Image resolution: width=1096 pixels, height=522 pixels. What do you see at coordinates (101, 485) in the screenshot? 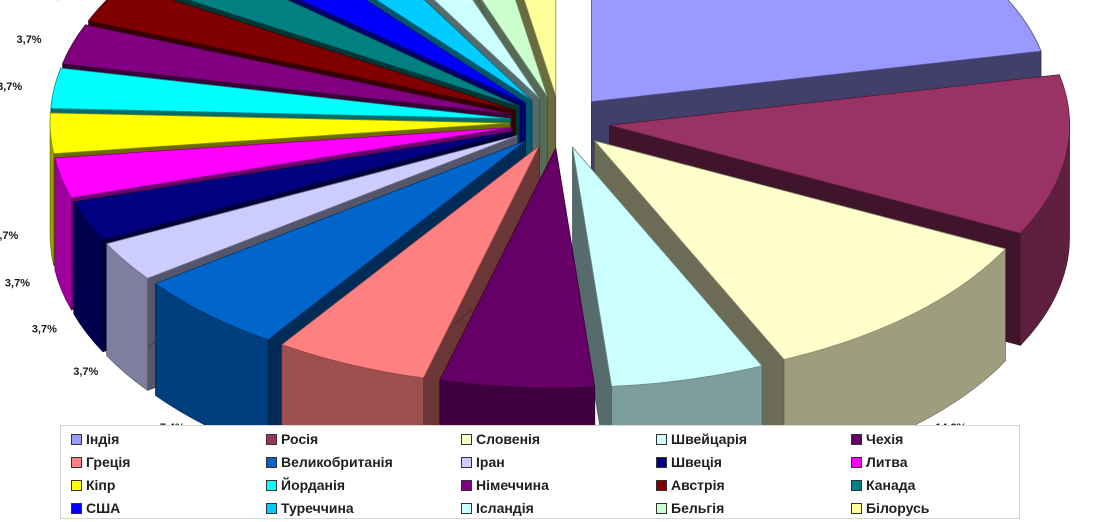
I see `legend-label: Кіпр` at bounding box center [101, 485].